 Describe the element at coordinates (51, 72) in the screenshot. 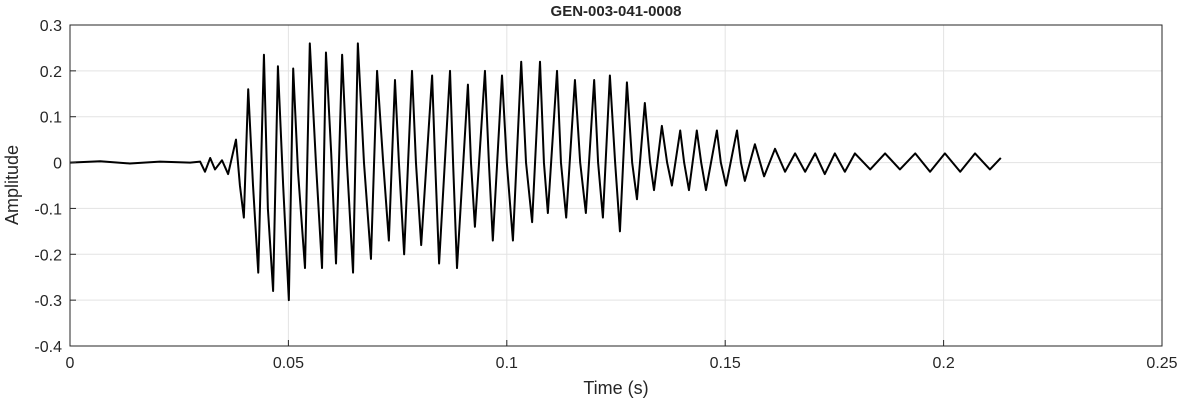

I see `y-tick-label: 0.2` at that location.